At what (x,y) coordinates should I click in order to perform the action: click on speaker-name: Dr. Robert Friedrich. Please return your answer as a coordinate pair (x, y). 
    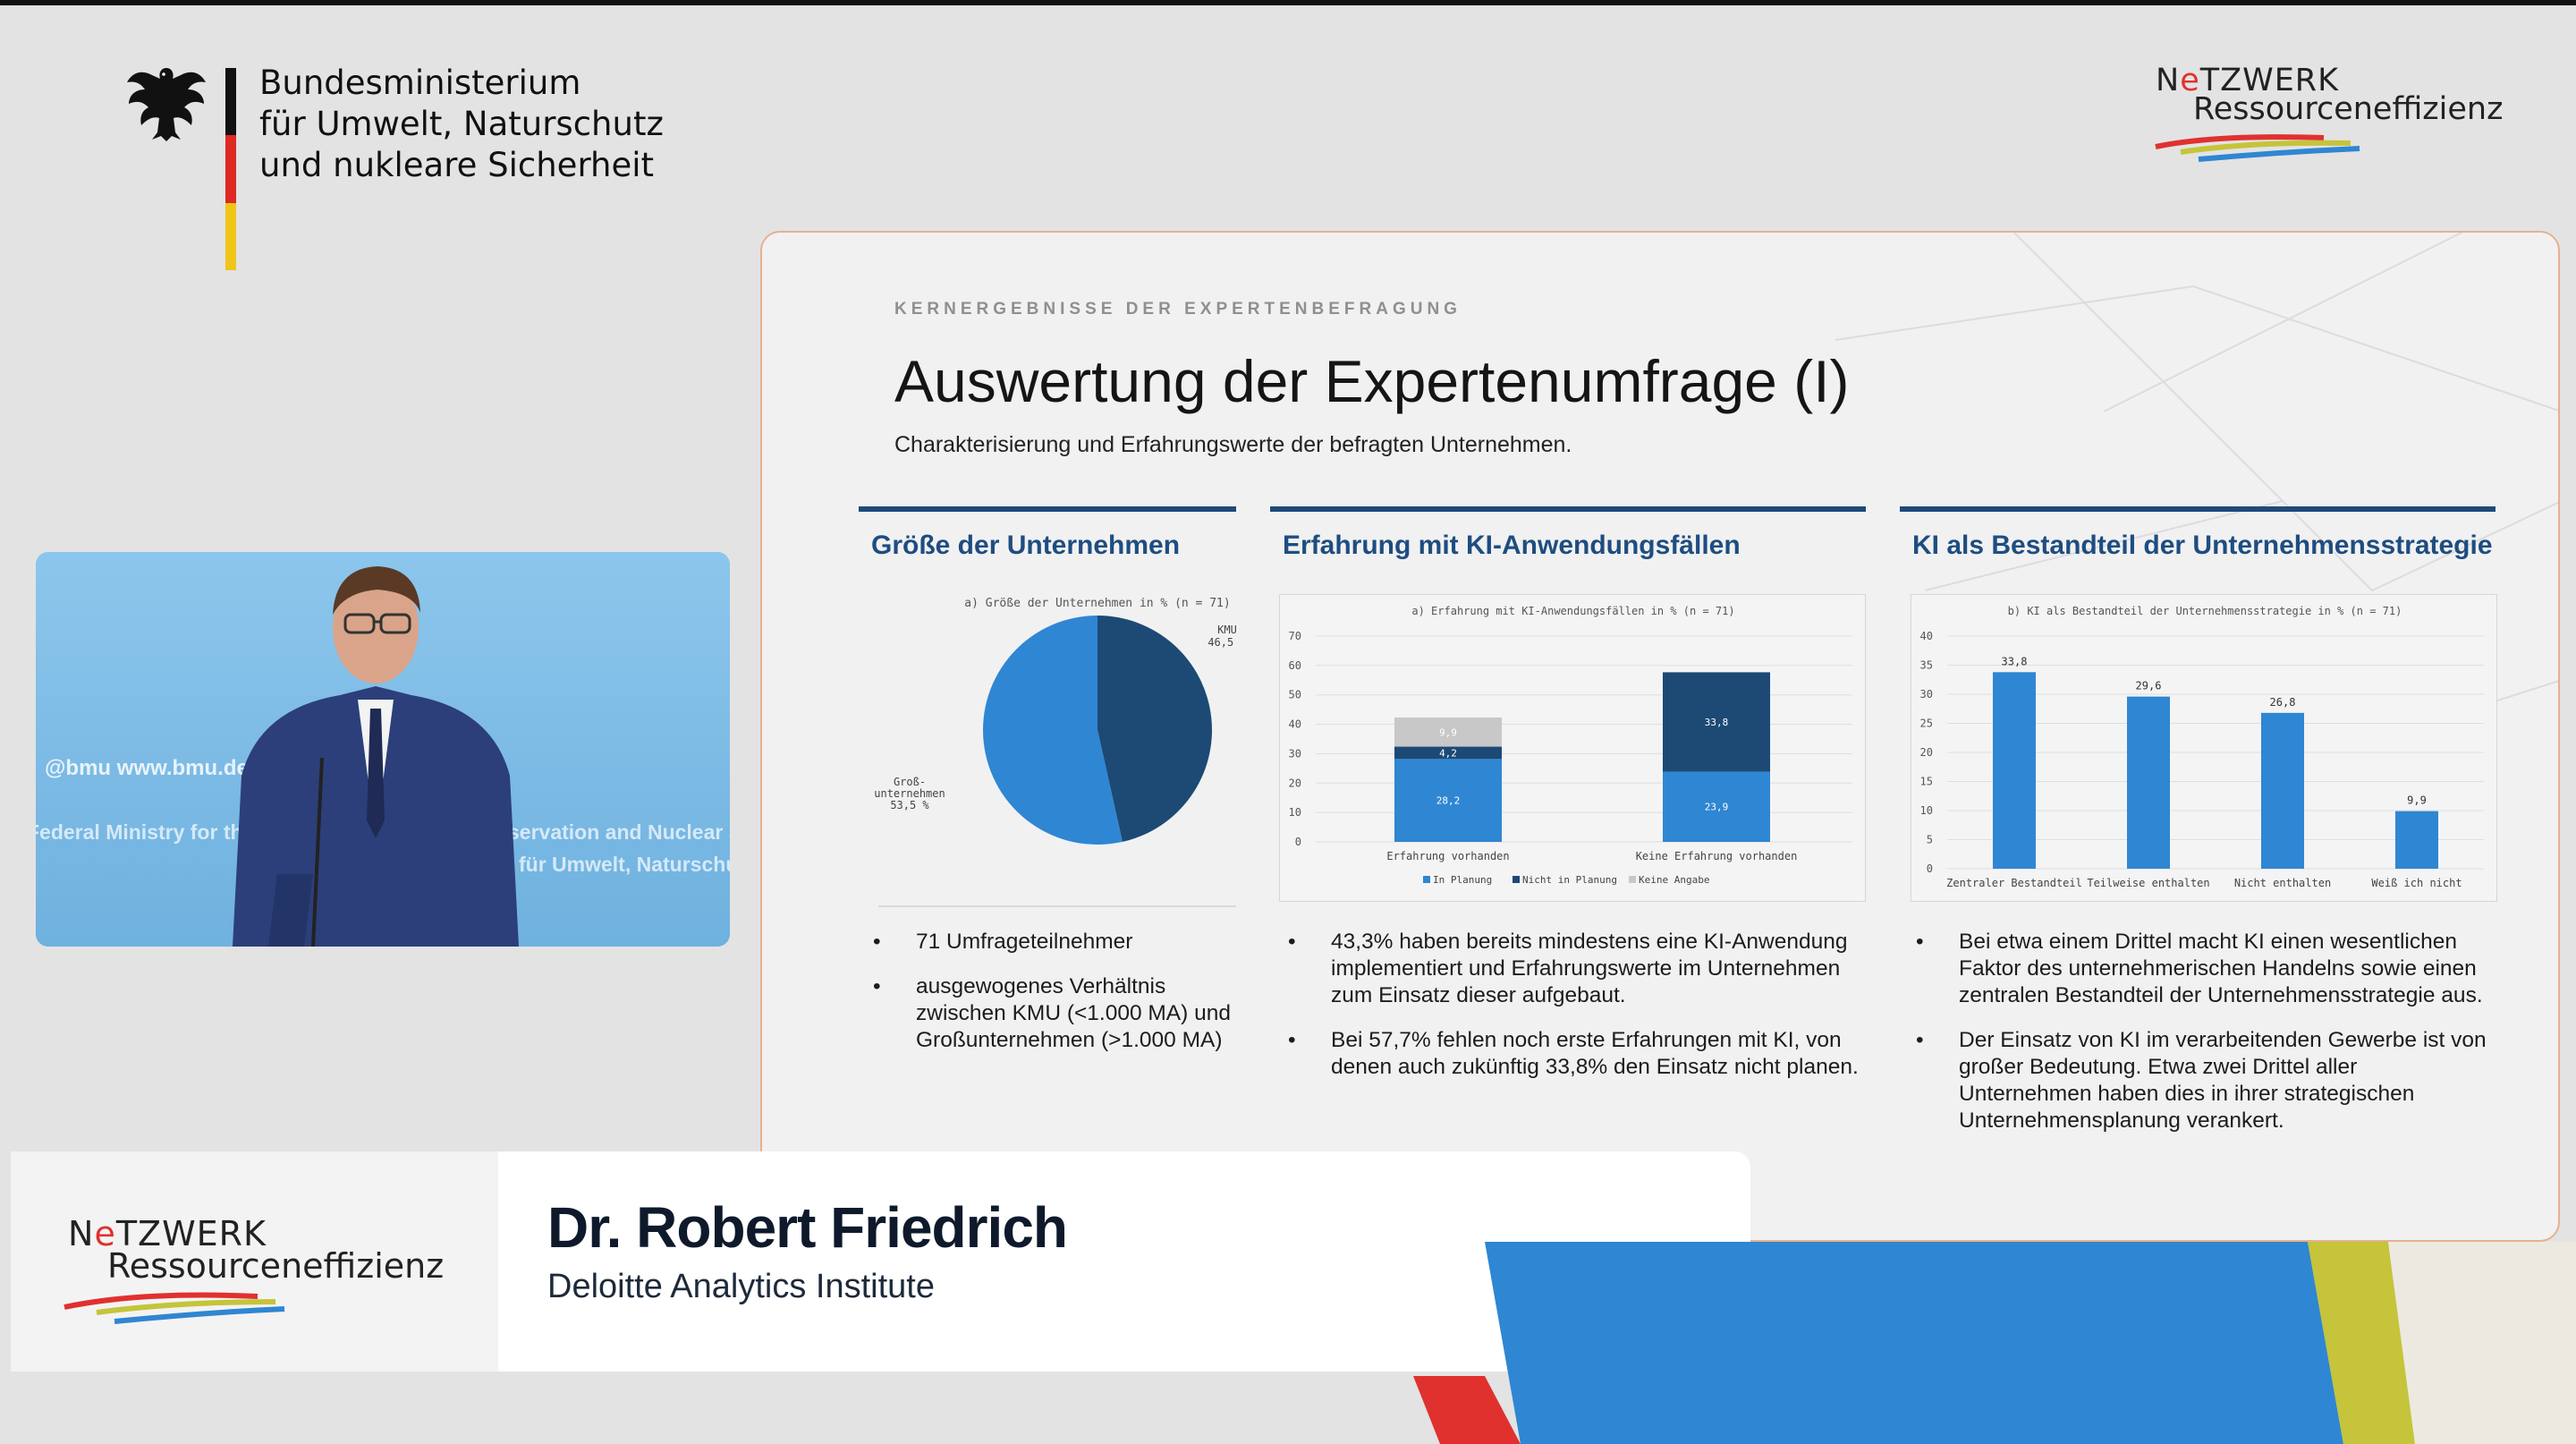
    Looking at the image, I should click on (807, 1227).